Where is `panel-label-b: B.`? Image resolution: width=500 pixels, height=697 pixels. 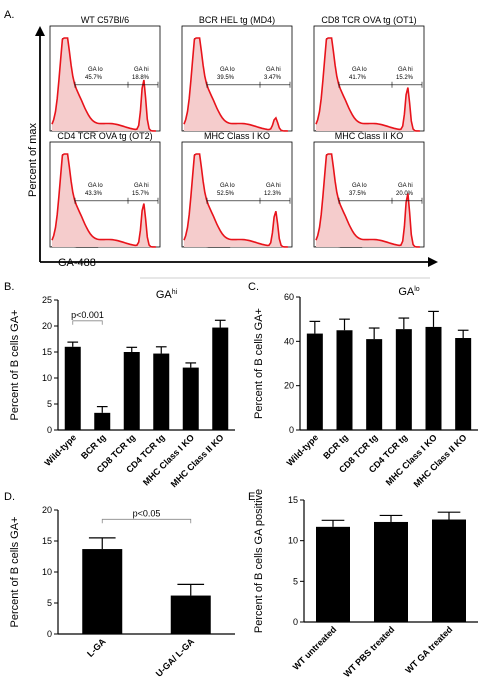 panel-label-b: B. is located at coordinates (9, 287).